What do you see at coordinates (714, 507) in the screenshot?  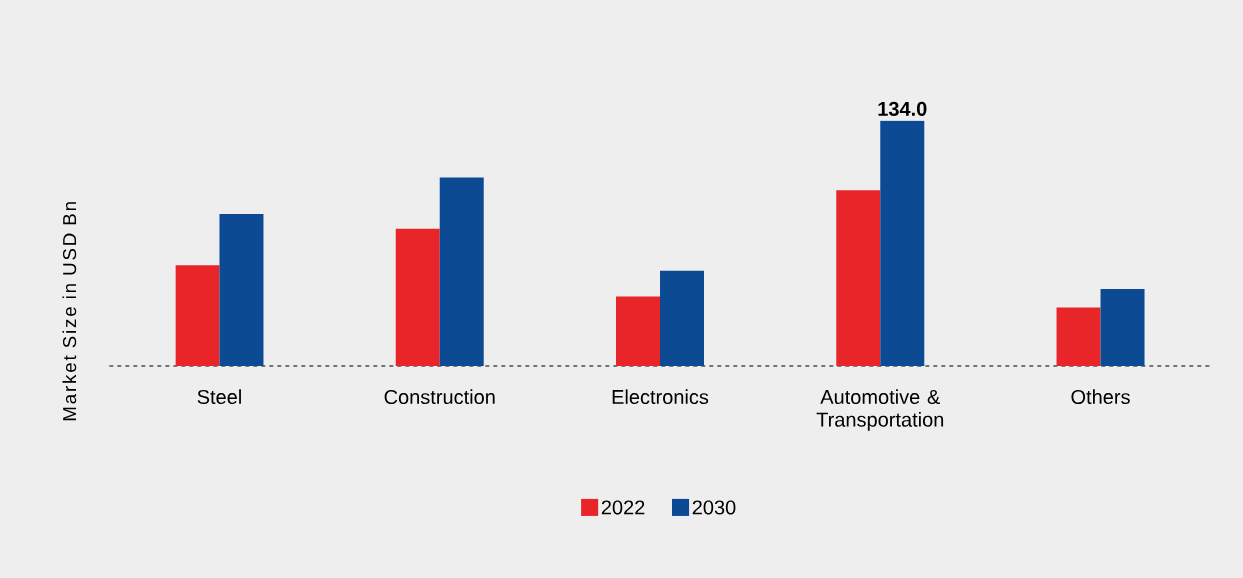 I see `legend-label: 2030` at bounding box center [714, 507].